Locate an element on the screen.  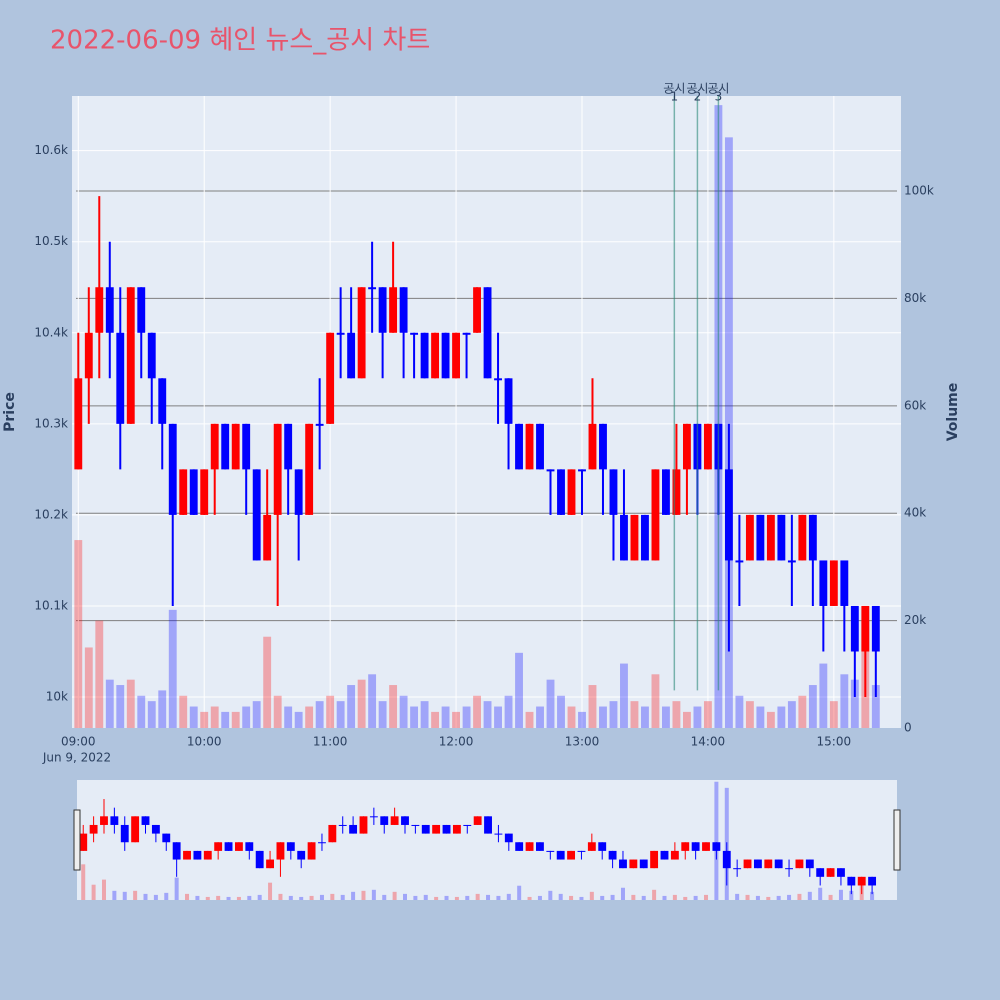
range-handle-left is located at coordinates (77, 840).